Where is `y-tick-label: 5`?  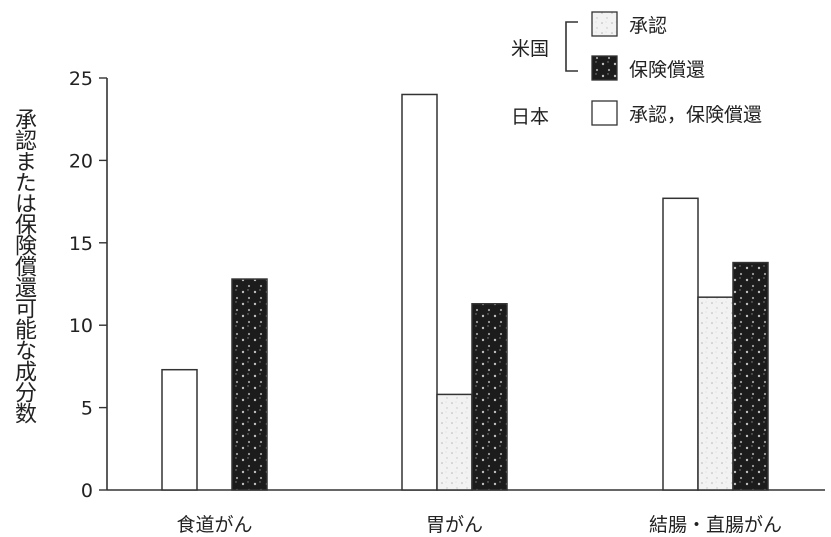 y-tick-label: 5 is located at coordinates (87, 409).